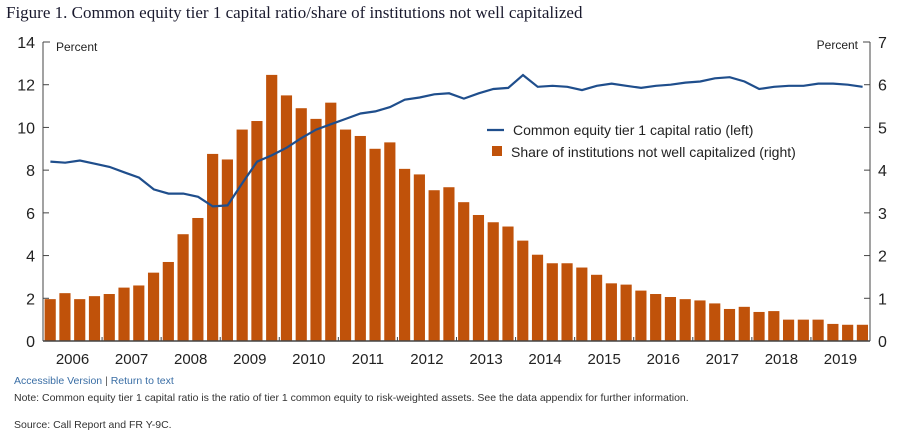  Describe the element at coordinates (142, 381) in the screenshot. I see `return-to-text-link: Return to text` at that location.